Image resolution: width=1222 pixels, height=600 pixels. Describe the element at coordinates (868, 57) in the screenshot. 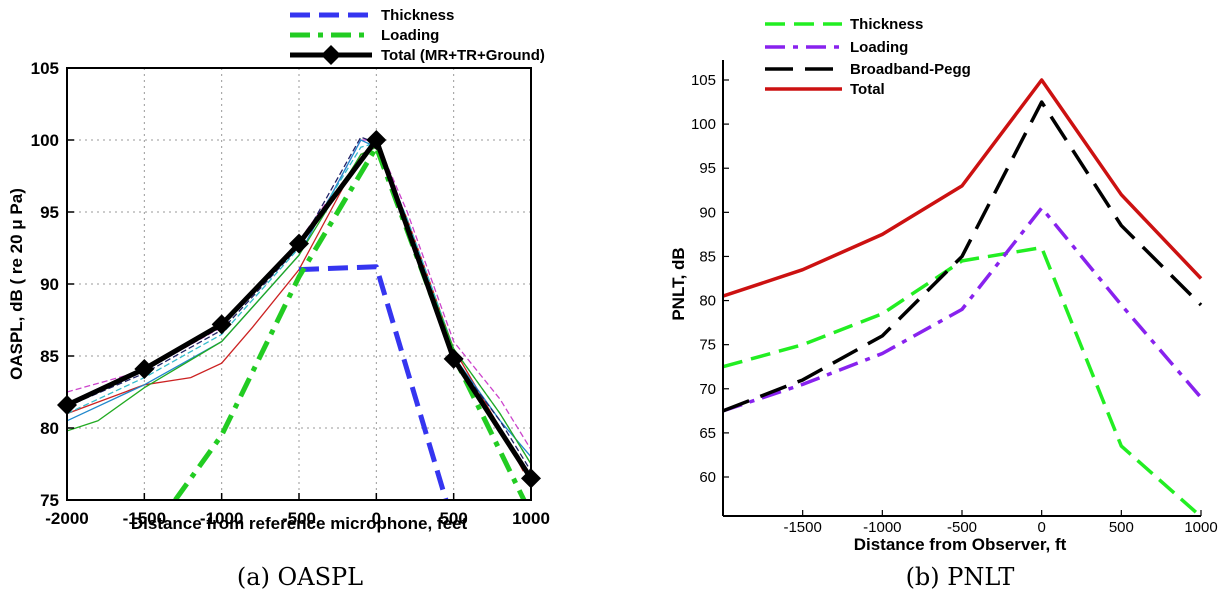

I see `legend-b: Thickness Loading Broadband-Pegg Total` at that location.